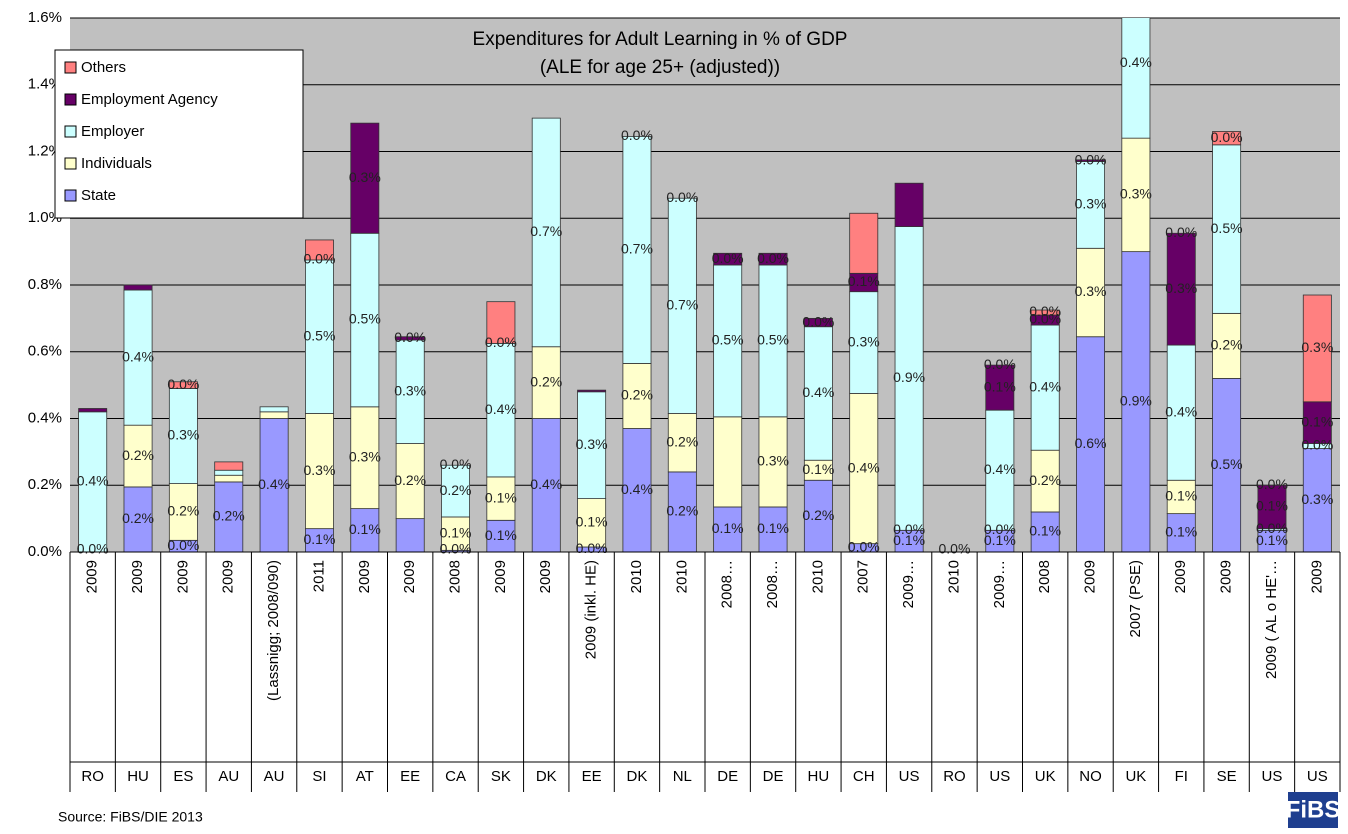 This screenshot has height=834, width=1348. I want to click on value-label: 0.7%, so click(546, 231).